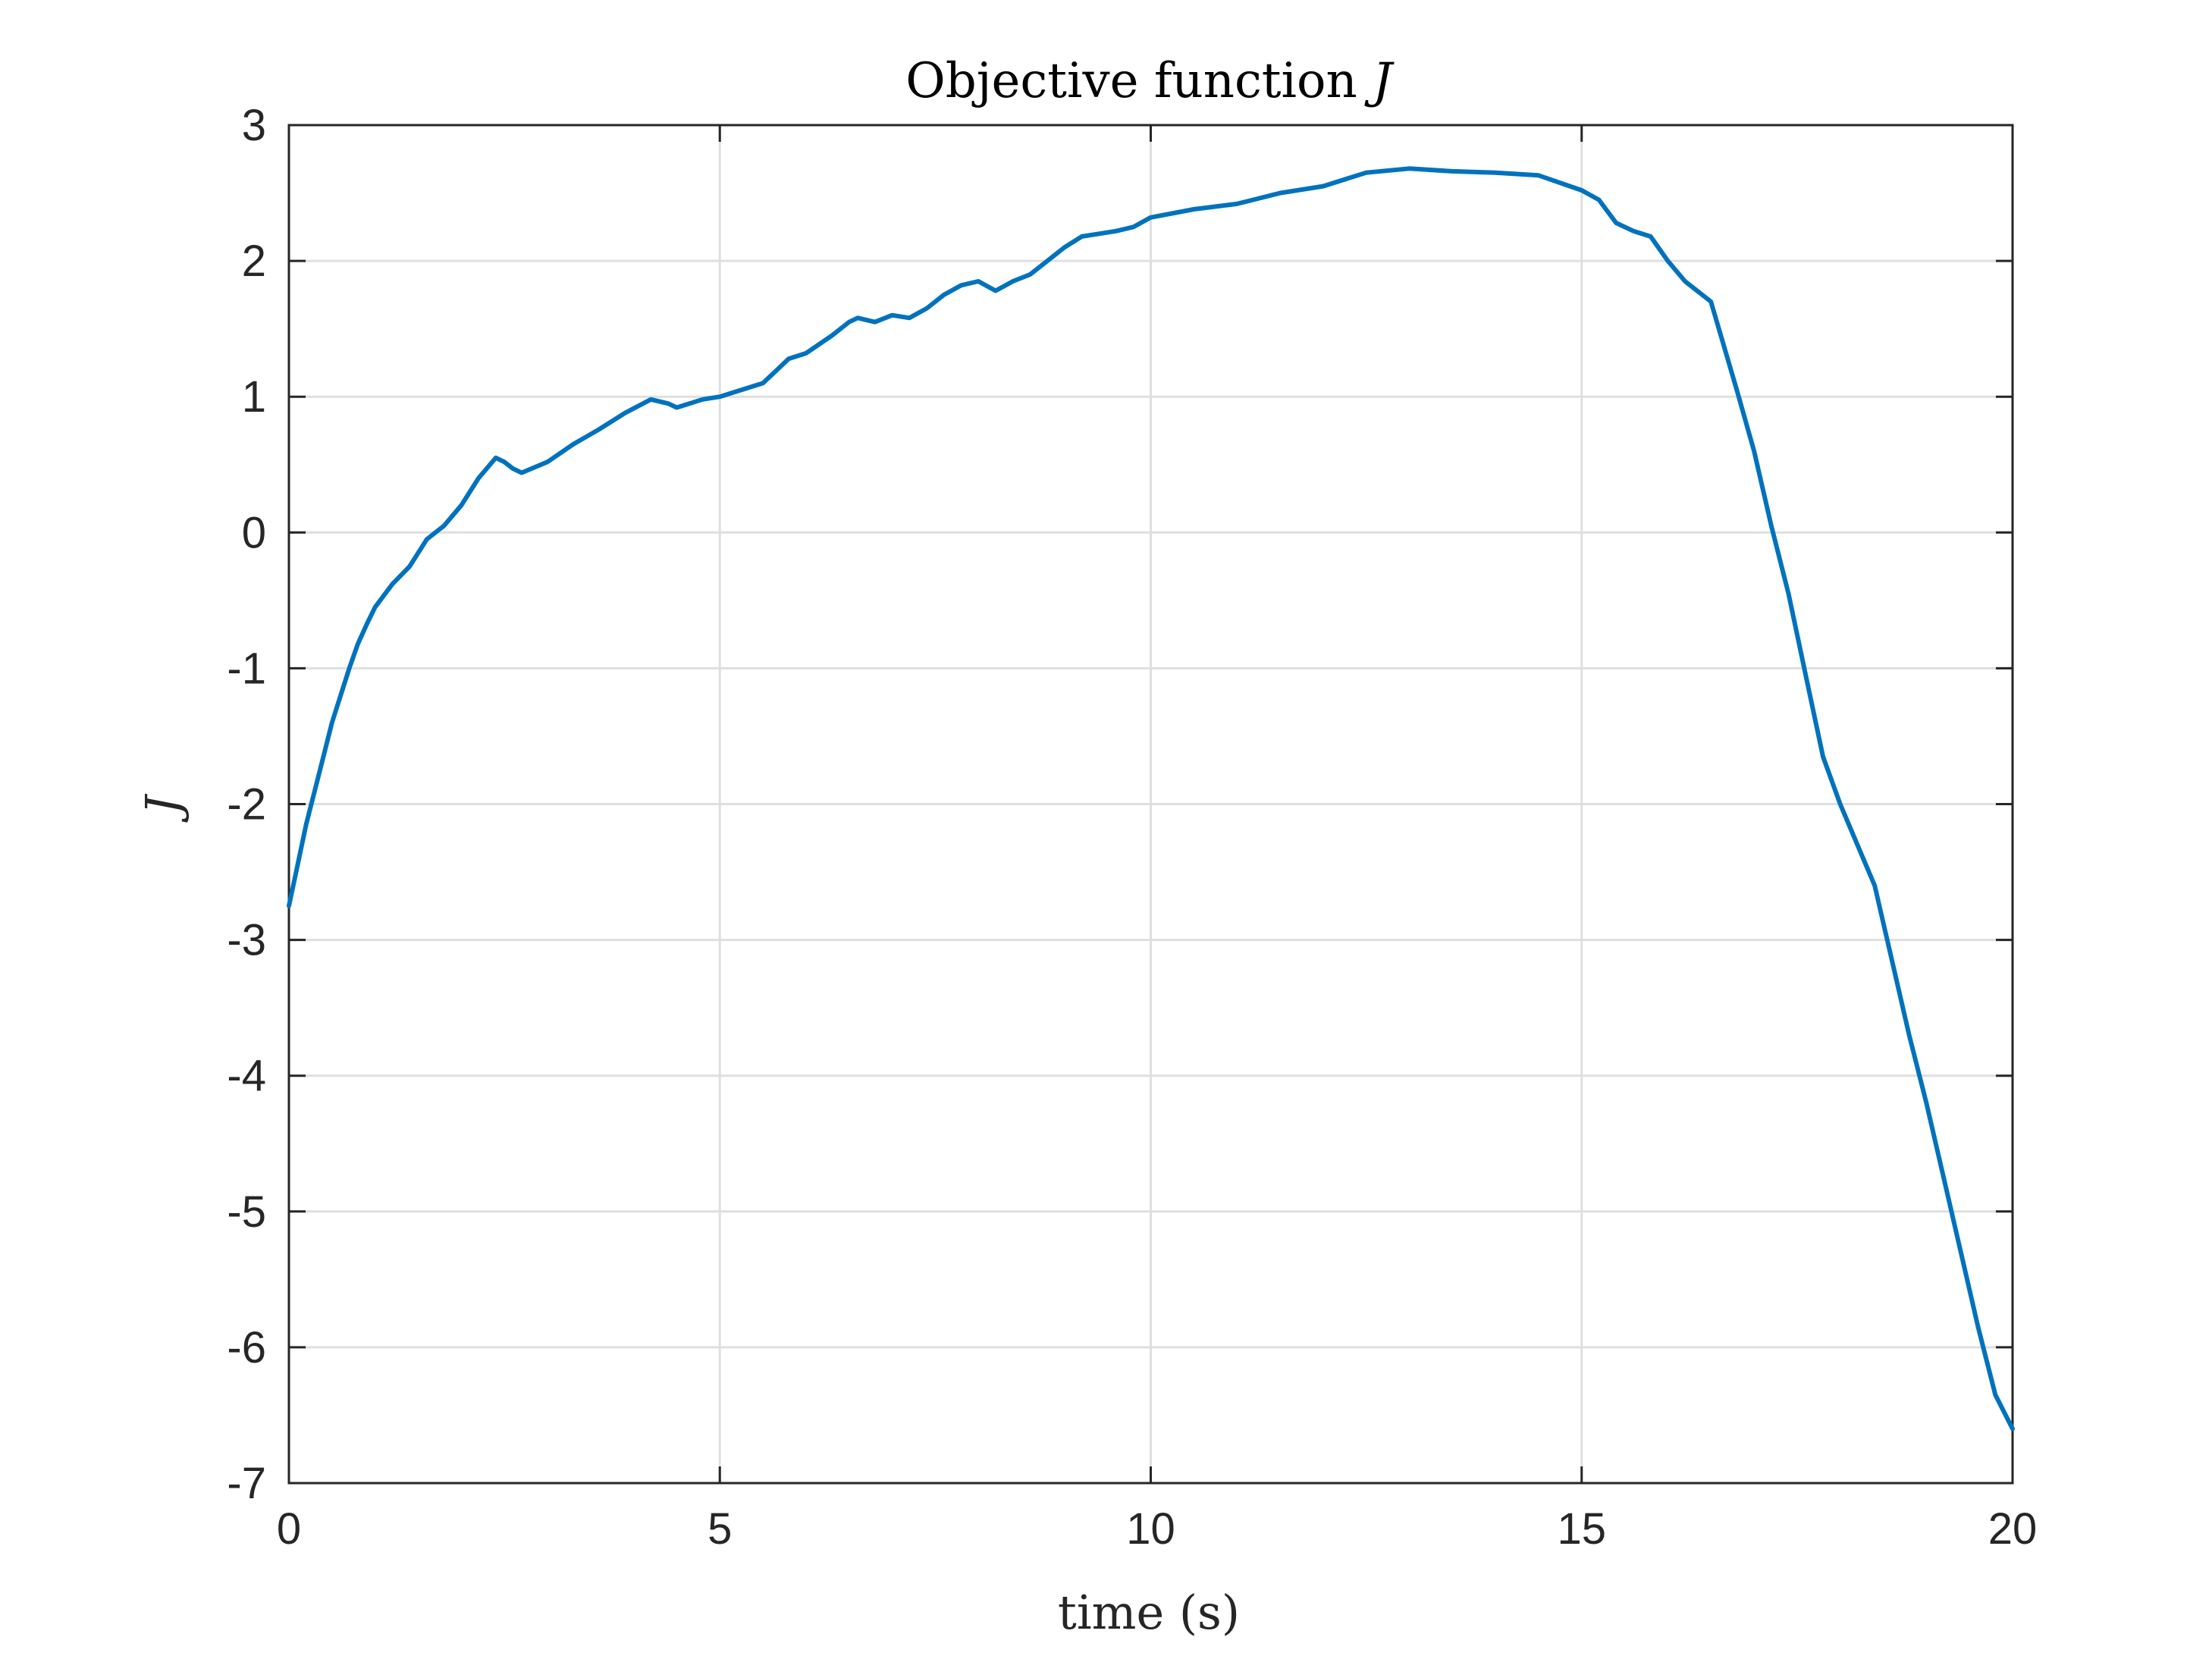 Image resolution: width=2212 pixels, height=1659 pixels. I want to click on chart-title: Objective function J, so click(1150, 81).